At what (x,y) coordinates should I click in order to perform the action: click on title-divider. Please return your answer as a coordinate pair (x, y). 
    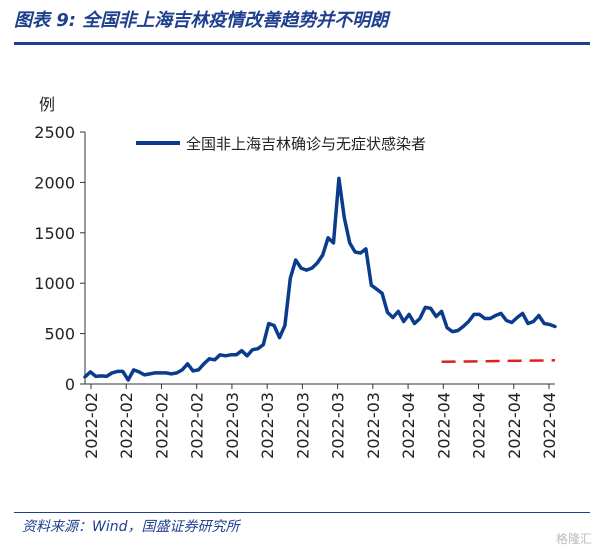
    Looking at the image, I should click on (302, 43).